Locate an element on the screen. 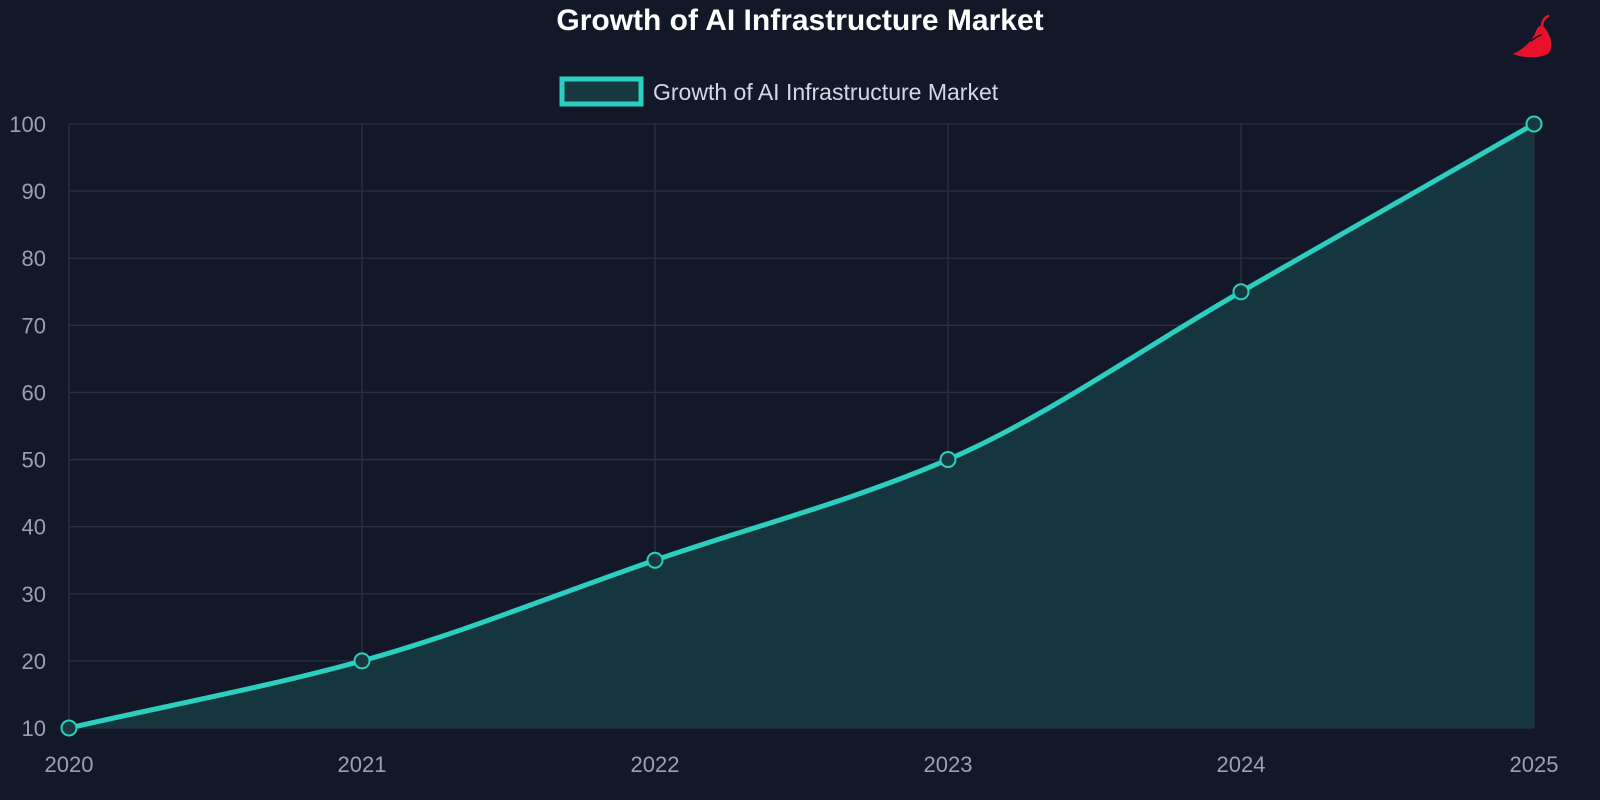  x-tick-label: 2025 is located at coordinates (1534, 764).